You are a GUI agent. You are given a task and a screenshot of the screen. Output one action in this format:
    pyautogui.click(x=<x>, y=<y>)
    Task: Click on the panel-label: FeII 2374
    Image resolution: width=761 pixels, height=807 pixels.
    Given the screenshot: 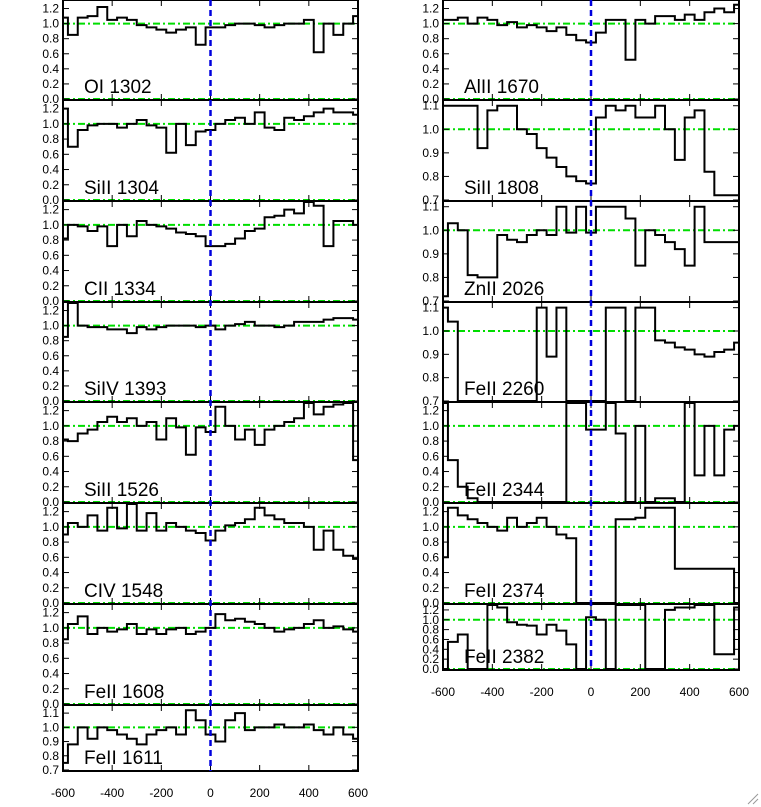 What is the action you would take?
    pyautogui.click(x=504, y=591)
    